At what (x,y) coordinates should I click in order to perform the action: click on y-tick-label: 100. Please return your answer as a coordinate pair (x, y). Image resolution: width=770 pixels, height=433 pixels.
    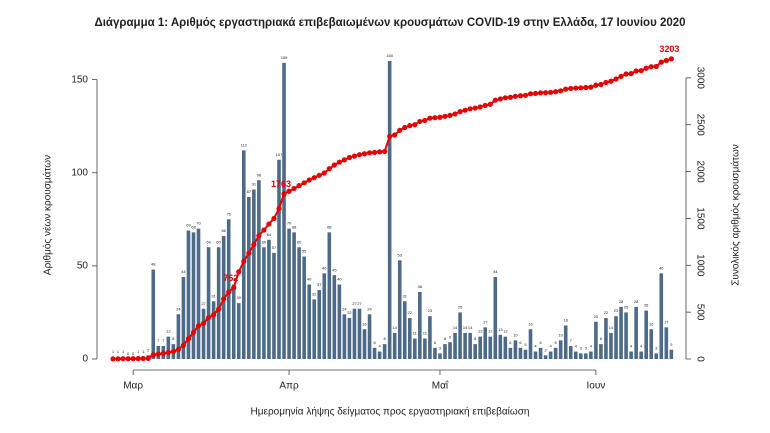
    Looking at the image, I should click on (79, 172).